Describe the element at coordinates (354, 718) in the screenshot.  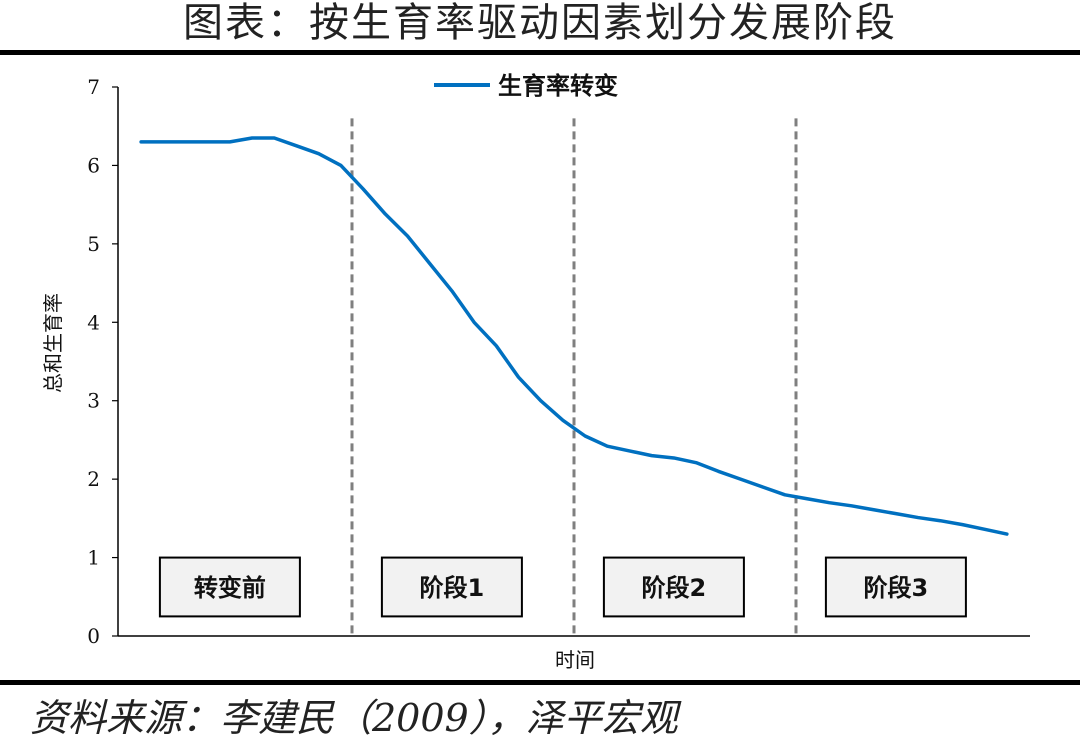
I see `source-note: 资料来源：李建民（2009），泽平宏观` at that location.